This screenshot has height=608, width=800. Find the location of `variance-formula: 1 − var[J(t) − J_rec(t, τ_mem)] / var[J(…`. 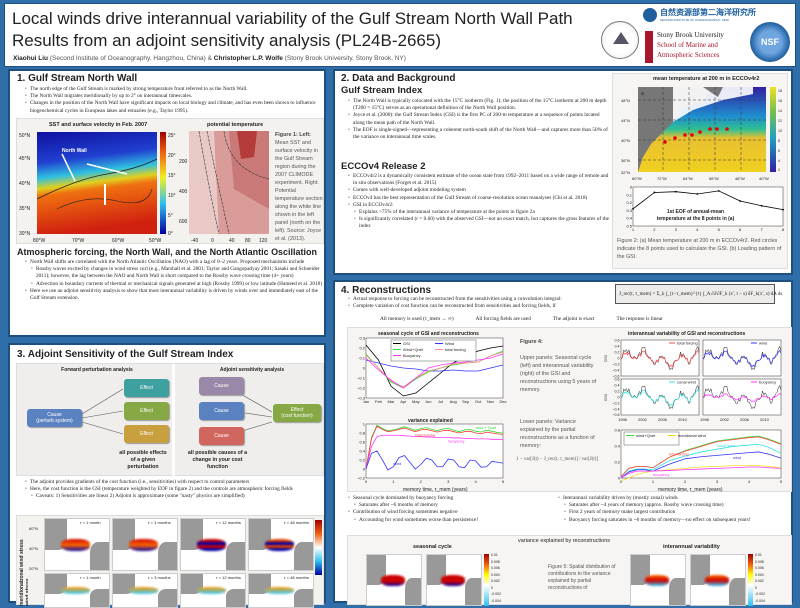

variance-formula: 1 − var[J(t) − J_rec(t, τ_mem)] / var[J(… is located at coordinates (557, 459).